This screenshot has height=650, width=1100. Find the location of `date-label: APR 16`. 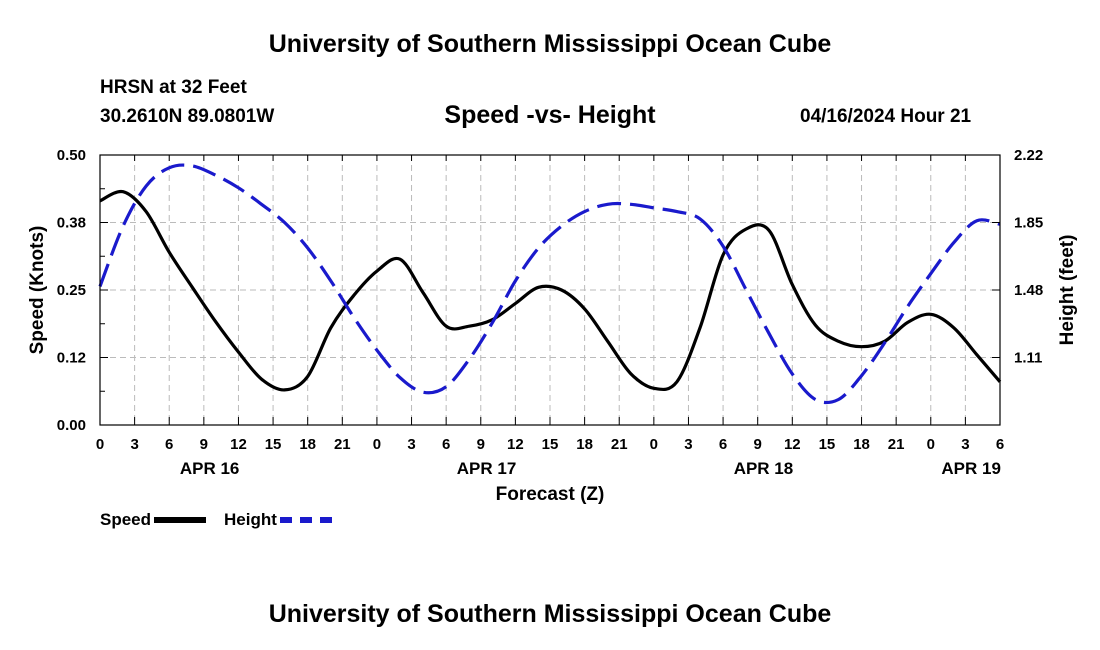

date-label: APR 16 is located at coordinates (210, 468).